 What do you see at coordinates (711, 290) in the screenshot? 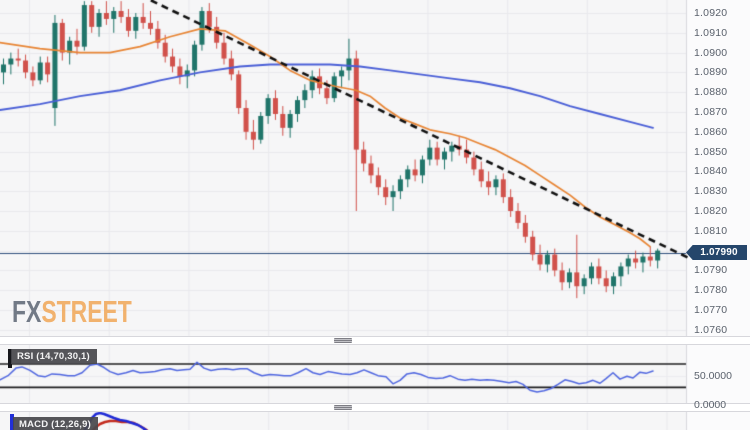
I see `price-axis-label: 1.0780` at bounding box center [711, 290].